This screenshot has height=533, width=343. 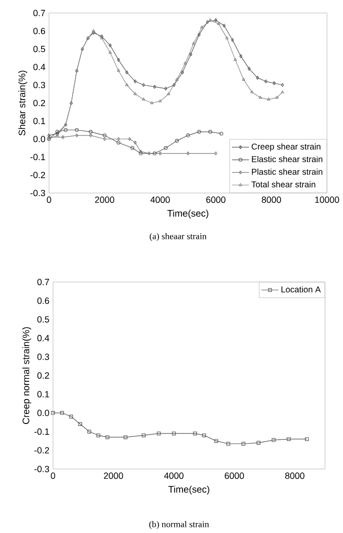 What do you see at coordinates (187, 214) in the screenshot?
I see `x-axis-title: Time(sec)` at bounding box center [187, 214].